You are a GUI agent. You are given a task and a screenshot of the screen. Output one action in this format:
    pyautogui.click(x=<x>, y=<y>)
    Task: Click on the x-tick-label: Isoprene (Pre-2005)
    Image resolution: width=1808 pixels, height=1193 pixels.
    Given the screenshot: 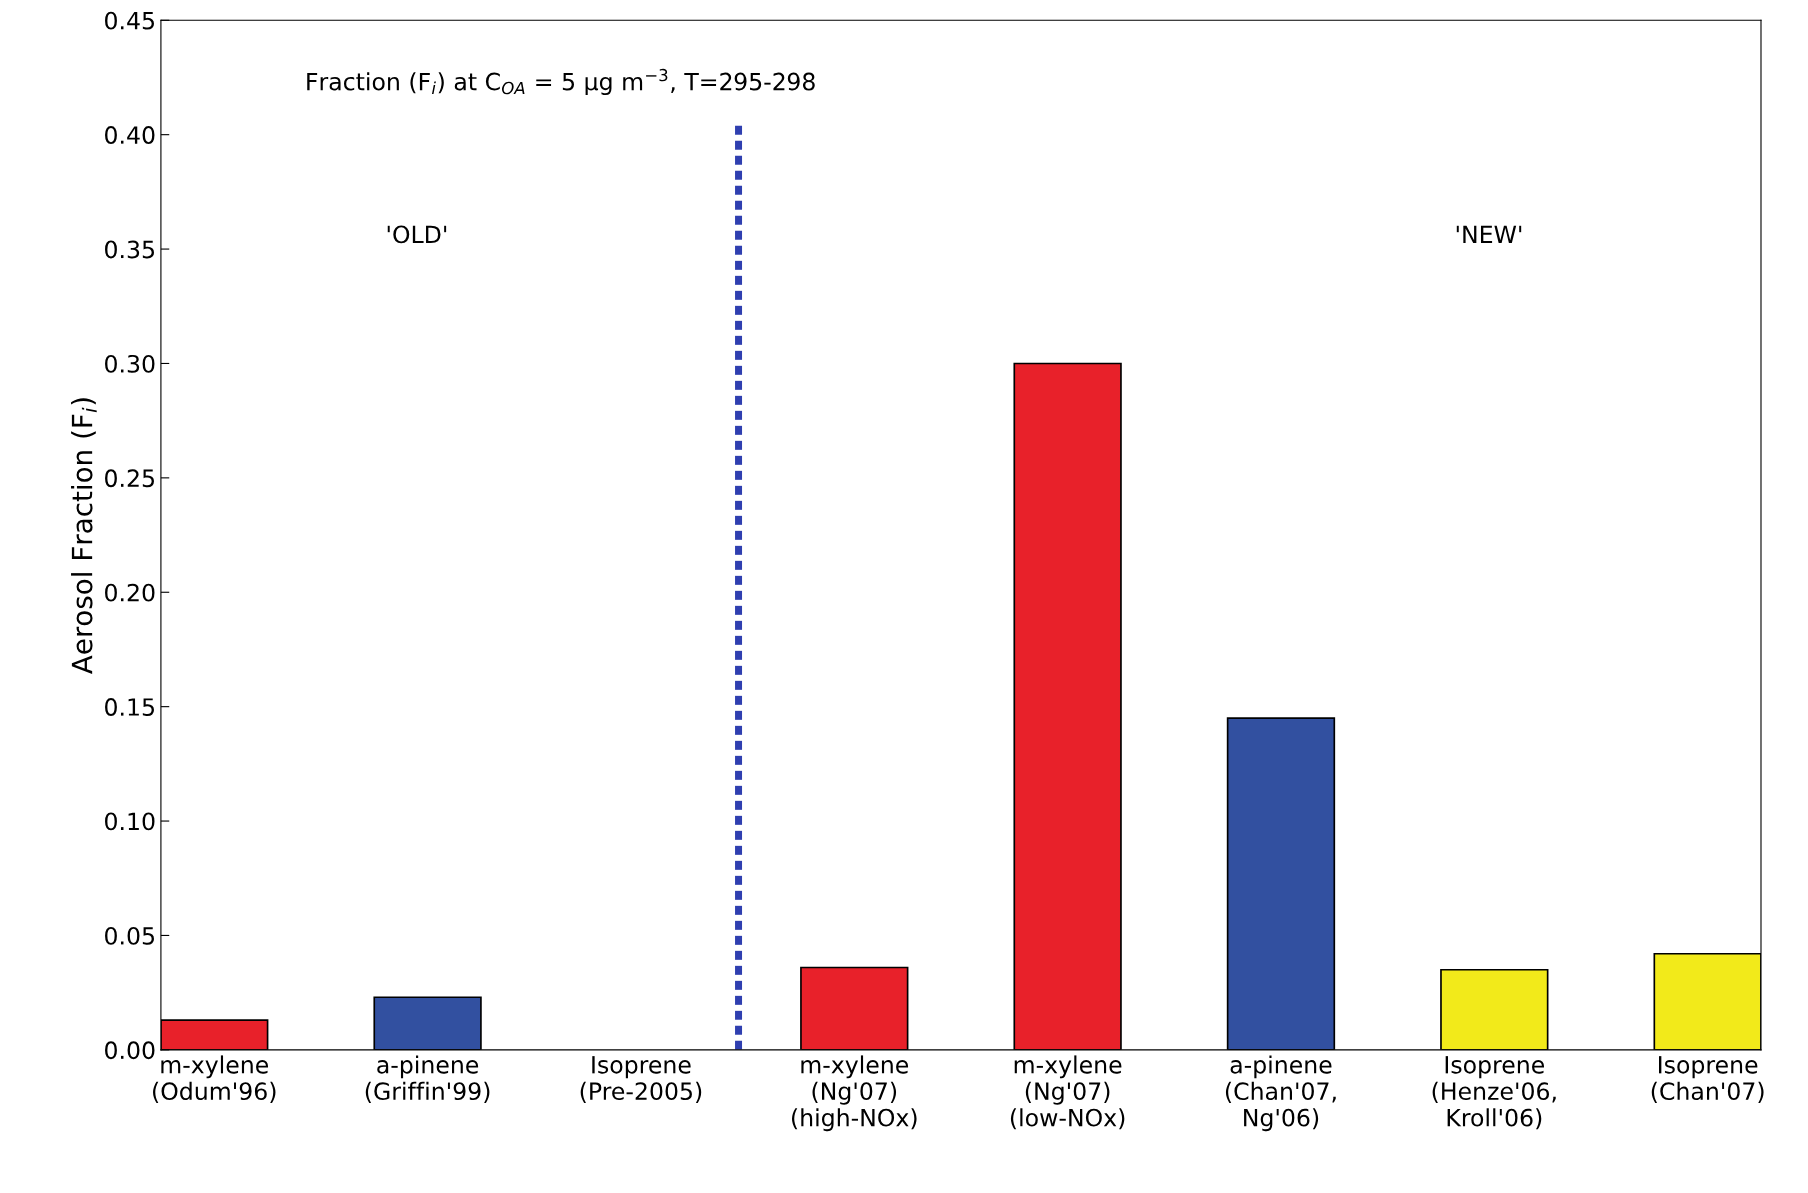 What is the action you would take?
    pyautogui.click(x=641, y=1079)
    